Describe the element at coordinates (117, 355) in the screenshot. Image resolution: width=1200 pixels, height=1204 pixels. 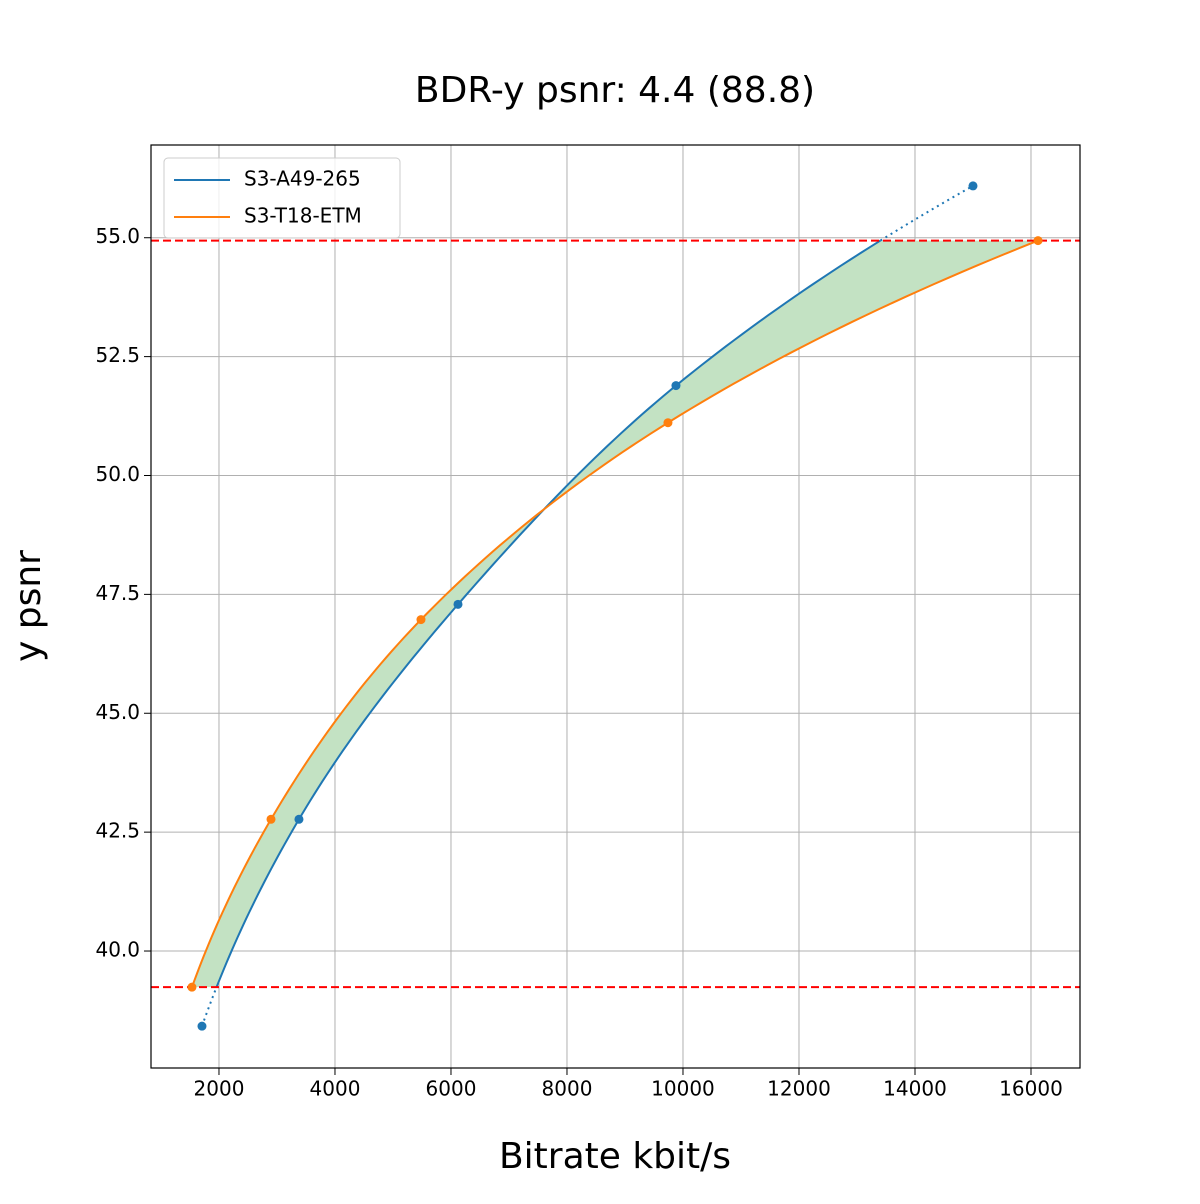
I see `y-tick-label: 52.5` at that location.